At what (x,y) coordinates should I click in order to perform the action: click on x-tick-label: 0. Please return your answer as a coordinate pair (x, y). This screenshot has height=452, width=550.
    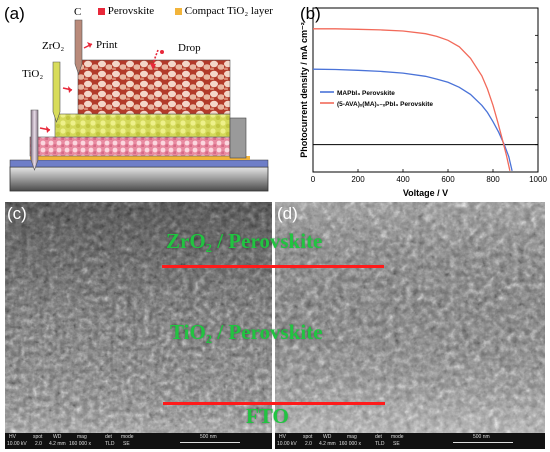
    Looking at the image, I should click on (313, 179).